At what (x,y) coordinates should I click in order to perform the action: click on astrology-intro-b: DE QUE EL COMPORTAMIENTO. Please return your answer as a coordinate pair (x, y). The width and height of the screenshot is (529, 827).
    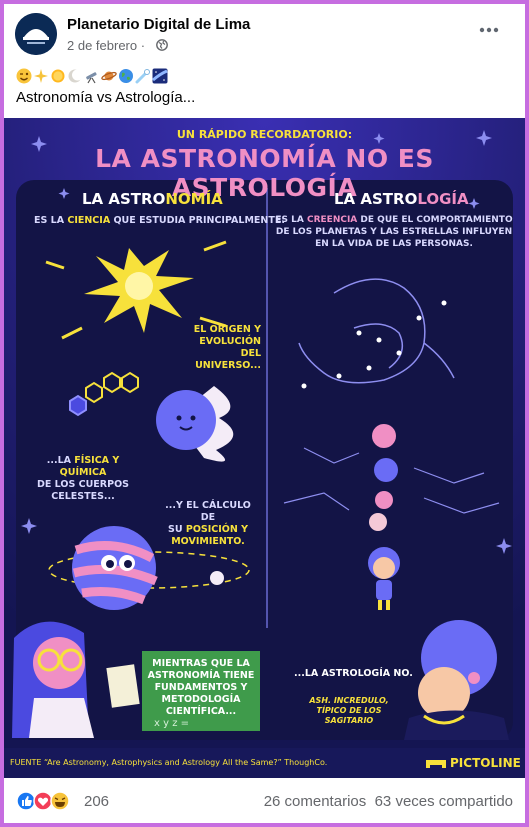
    Looking at the image, I should click on (436, 220).